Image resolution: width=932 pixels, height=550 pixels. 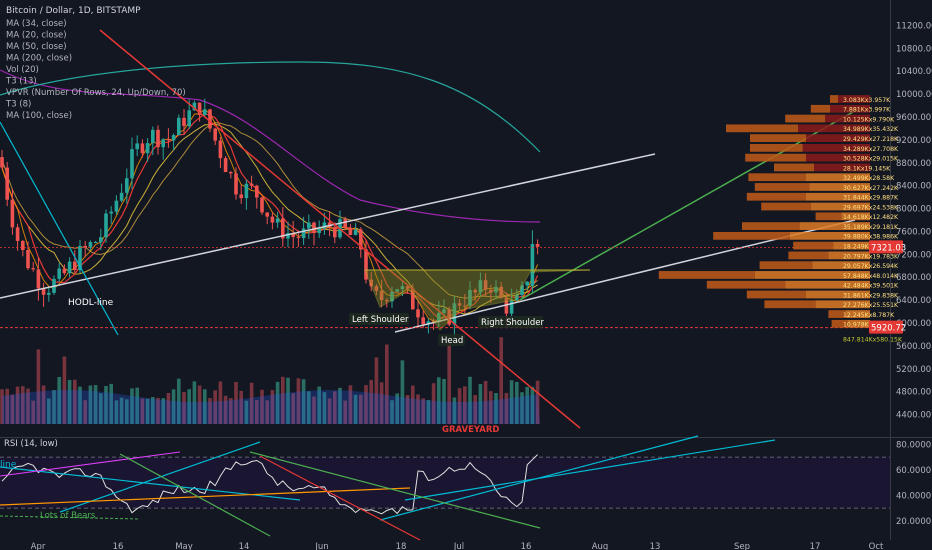 I want to click on vpvr-row-label: 29.697Kx24.538K, so click(x=871, y=207).